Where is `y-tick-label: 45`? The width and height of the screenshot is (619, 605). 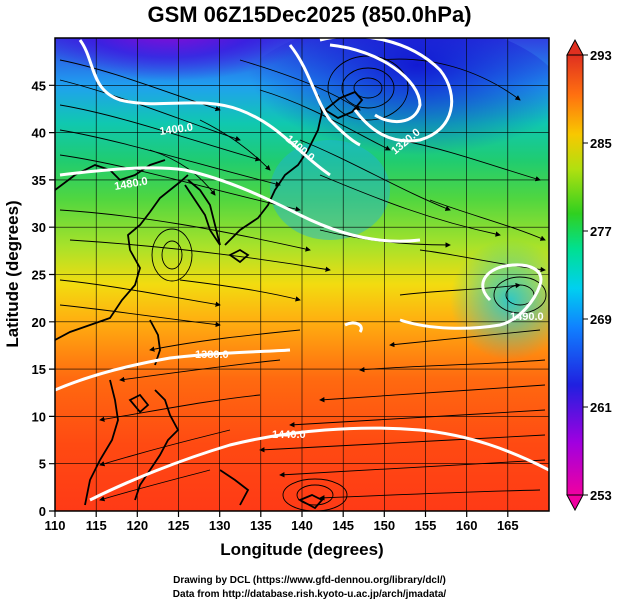
y-tick-label: 45 is located at coordinates (39, 85).